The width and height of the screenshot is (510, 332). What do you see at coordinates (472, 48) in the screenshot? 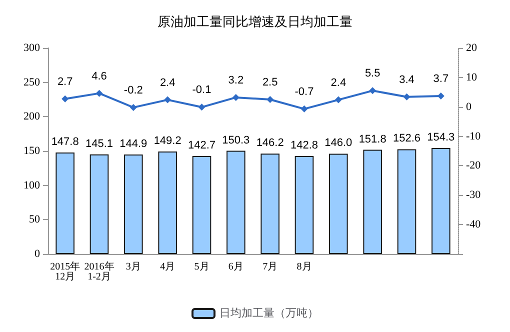
I see `y2-tick-label: 20` at bounding box center [472, 48].